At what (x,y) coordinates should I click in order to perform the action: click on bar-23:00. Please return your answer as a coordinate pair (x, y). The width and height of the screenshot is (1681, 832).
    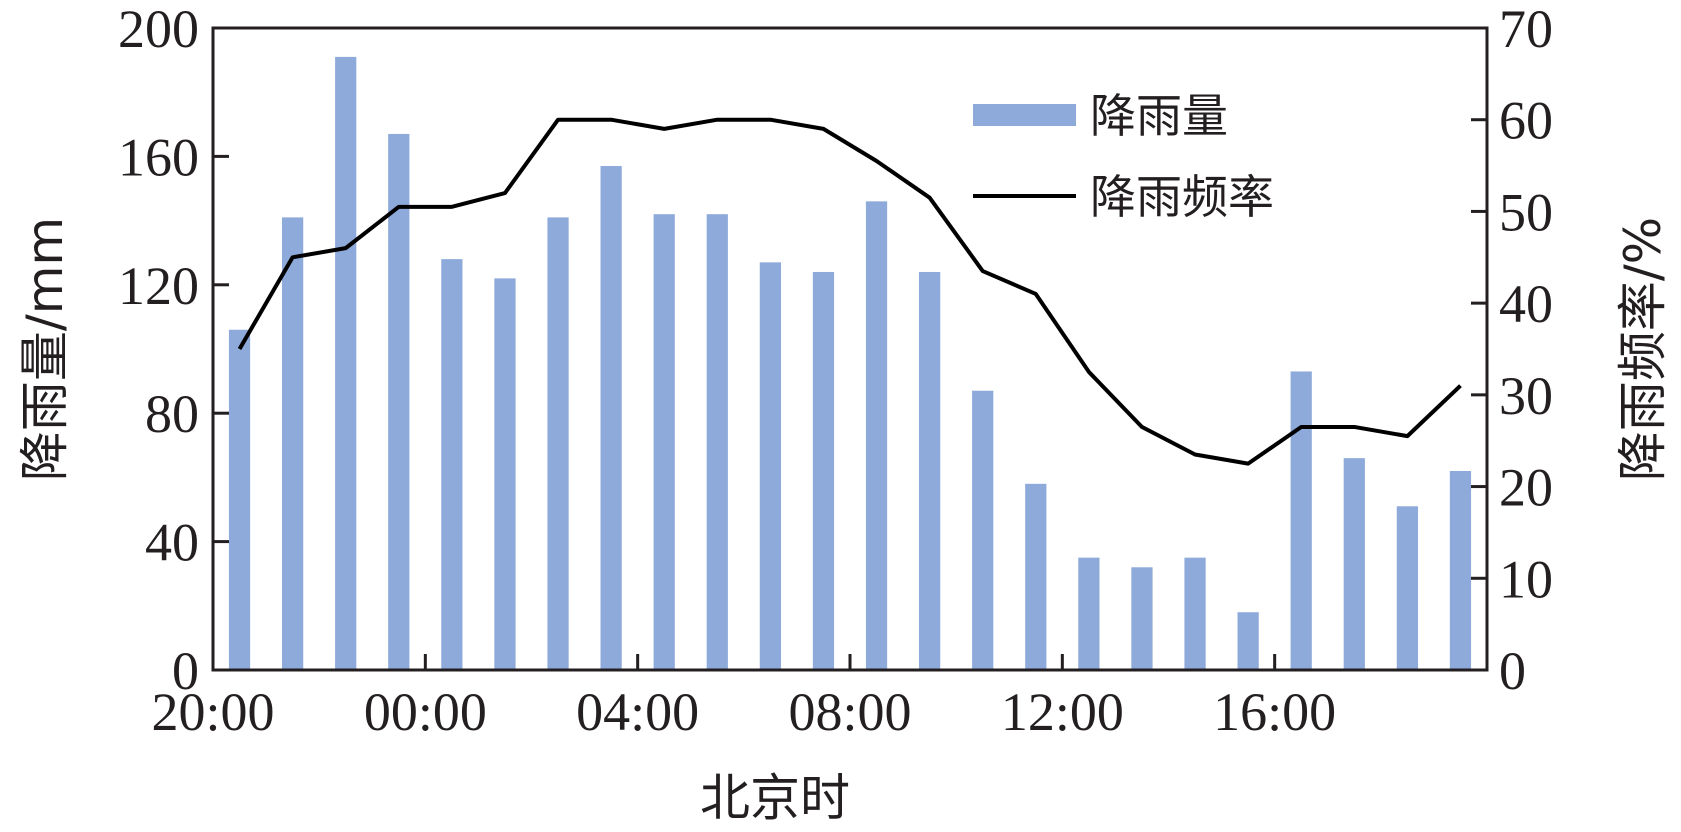
    Looking at the image, I should click on (399, 401).